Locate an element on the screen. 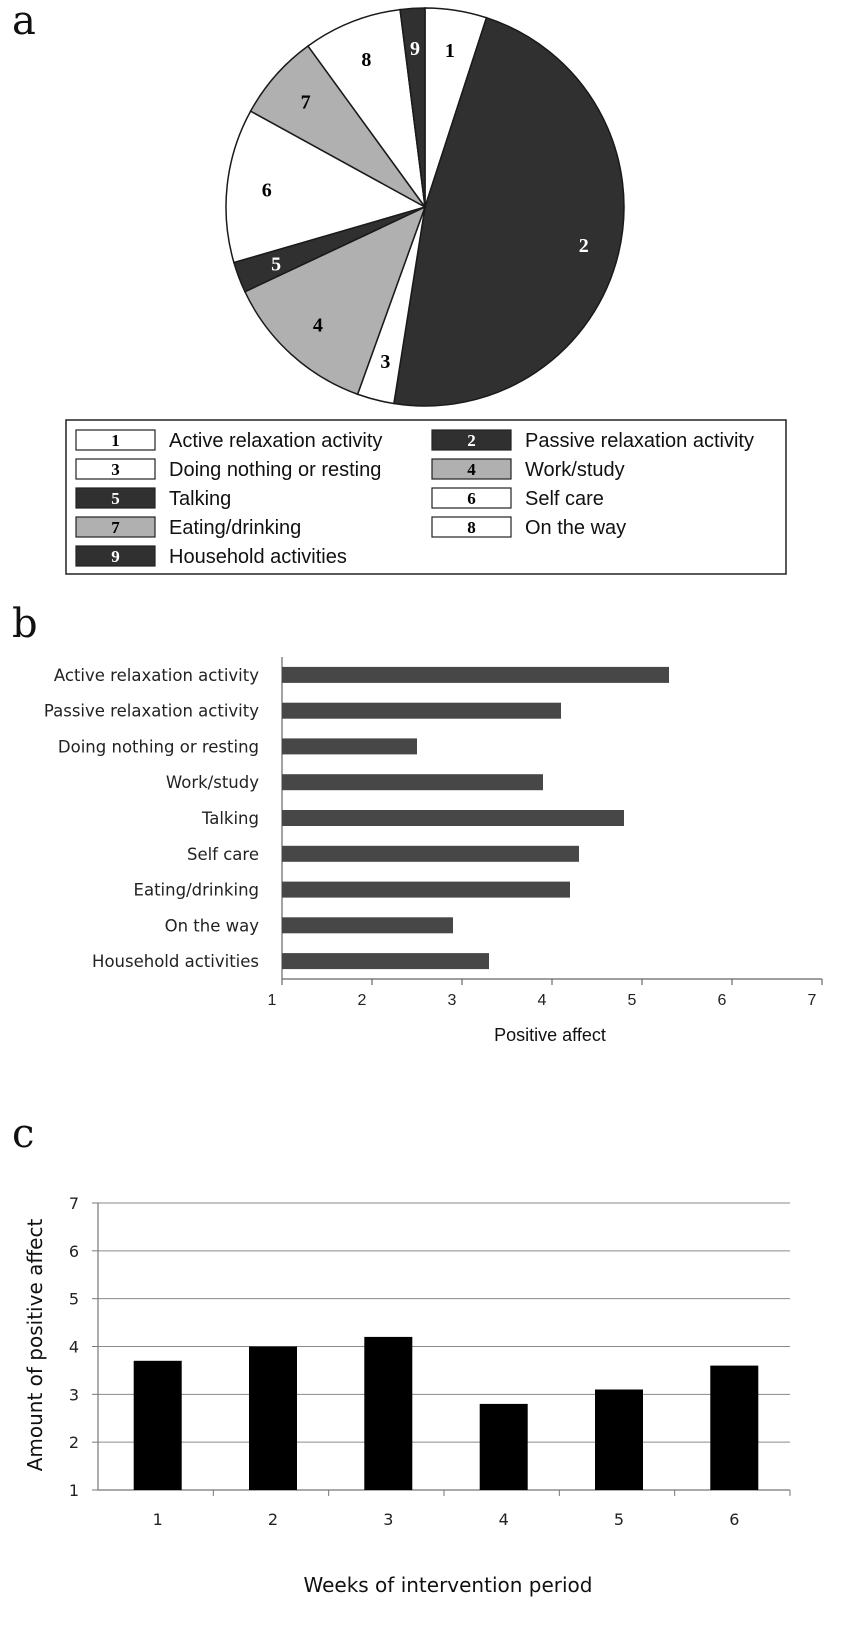  y-tick-label: 3 is located at coordinates (74, 1394).